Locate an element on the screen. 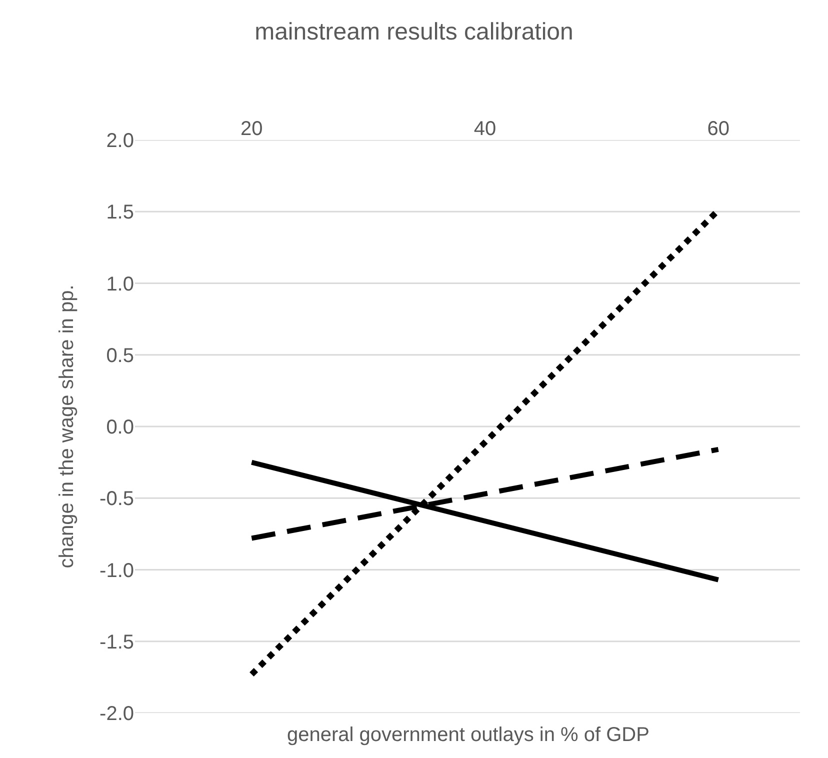 This screenshot has height=758, width=828. y-tick-label: 1.5 is located at coordinates (120, 213).